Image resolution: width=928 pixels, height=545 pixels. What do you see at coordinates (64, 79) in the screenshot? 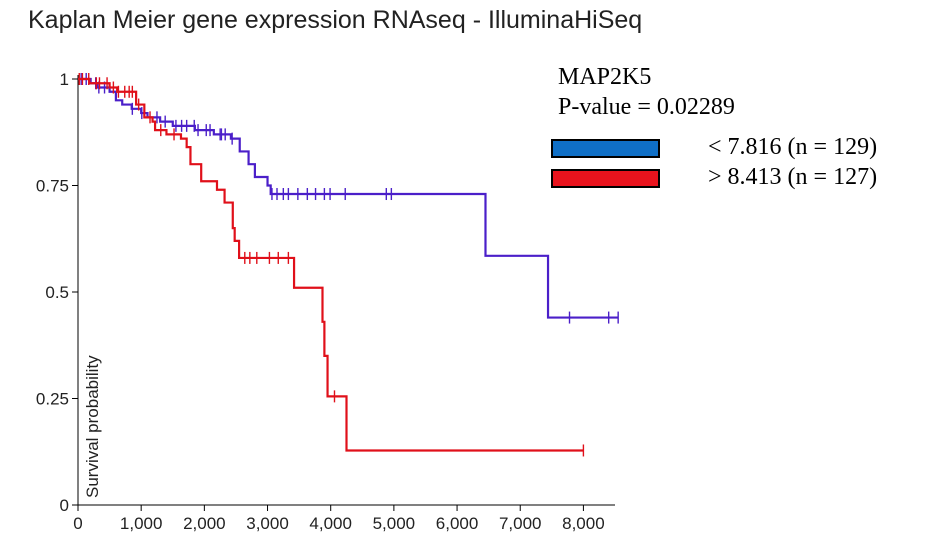
I see `y-tick-label: 1` at bounding box center [64, 79].